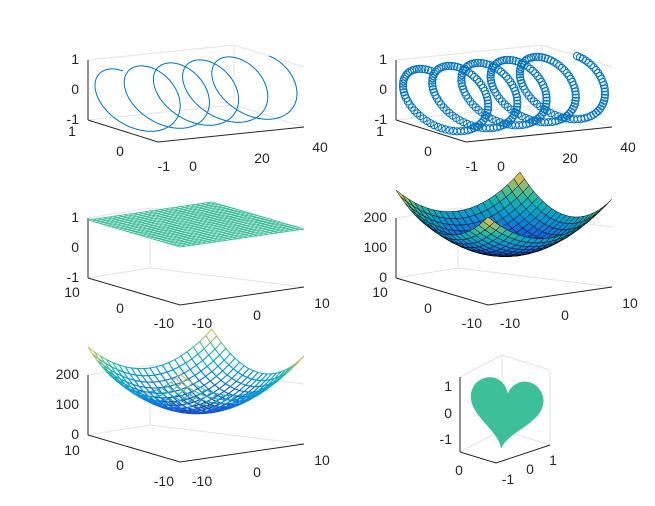 This screenshot has width=655, height=506. What do you see at coordinates (72, 131) in the screenshot?
I see `p1-y-tick-1: 1` at bounding box center [72, 131].